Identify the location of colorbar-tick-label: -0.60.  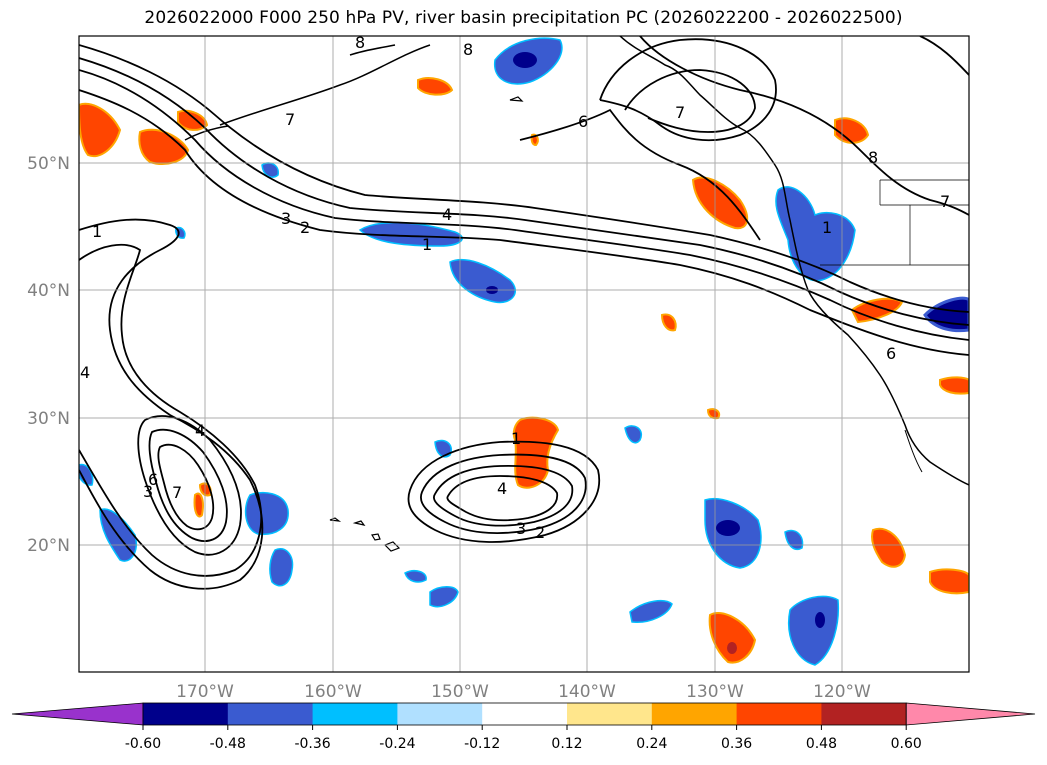
(143, 744).